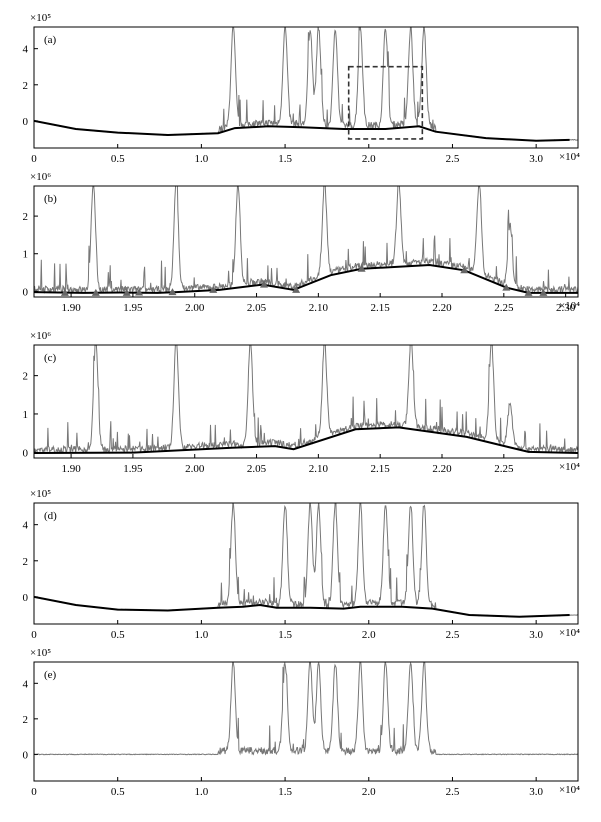 The height and width of the screenshot is (822, 601). Describe the element at coordinates (50, 516) in the screenshot. I see `panel-label: (d)` at that location.